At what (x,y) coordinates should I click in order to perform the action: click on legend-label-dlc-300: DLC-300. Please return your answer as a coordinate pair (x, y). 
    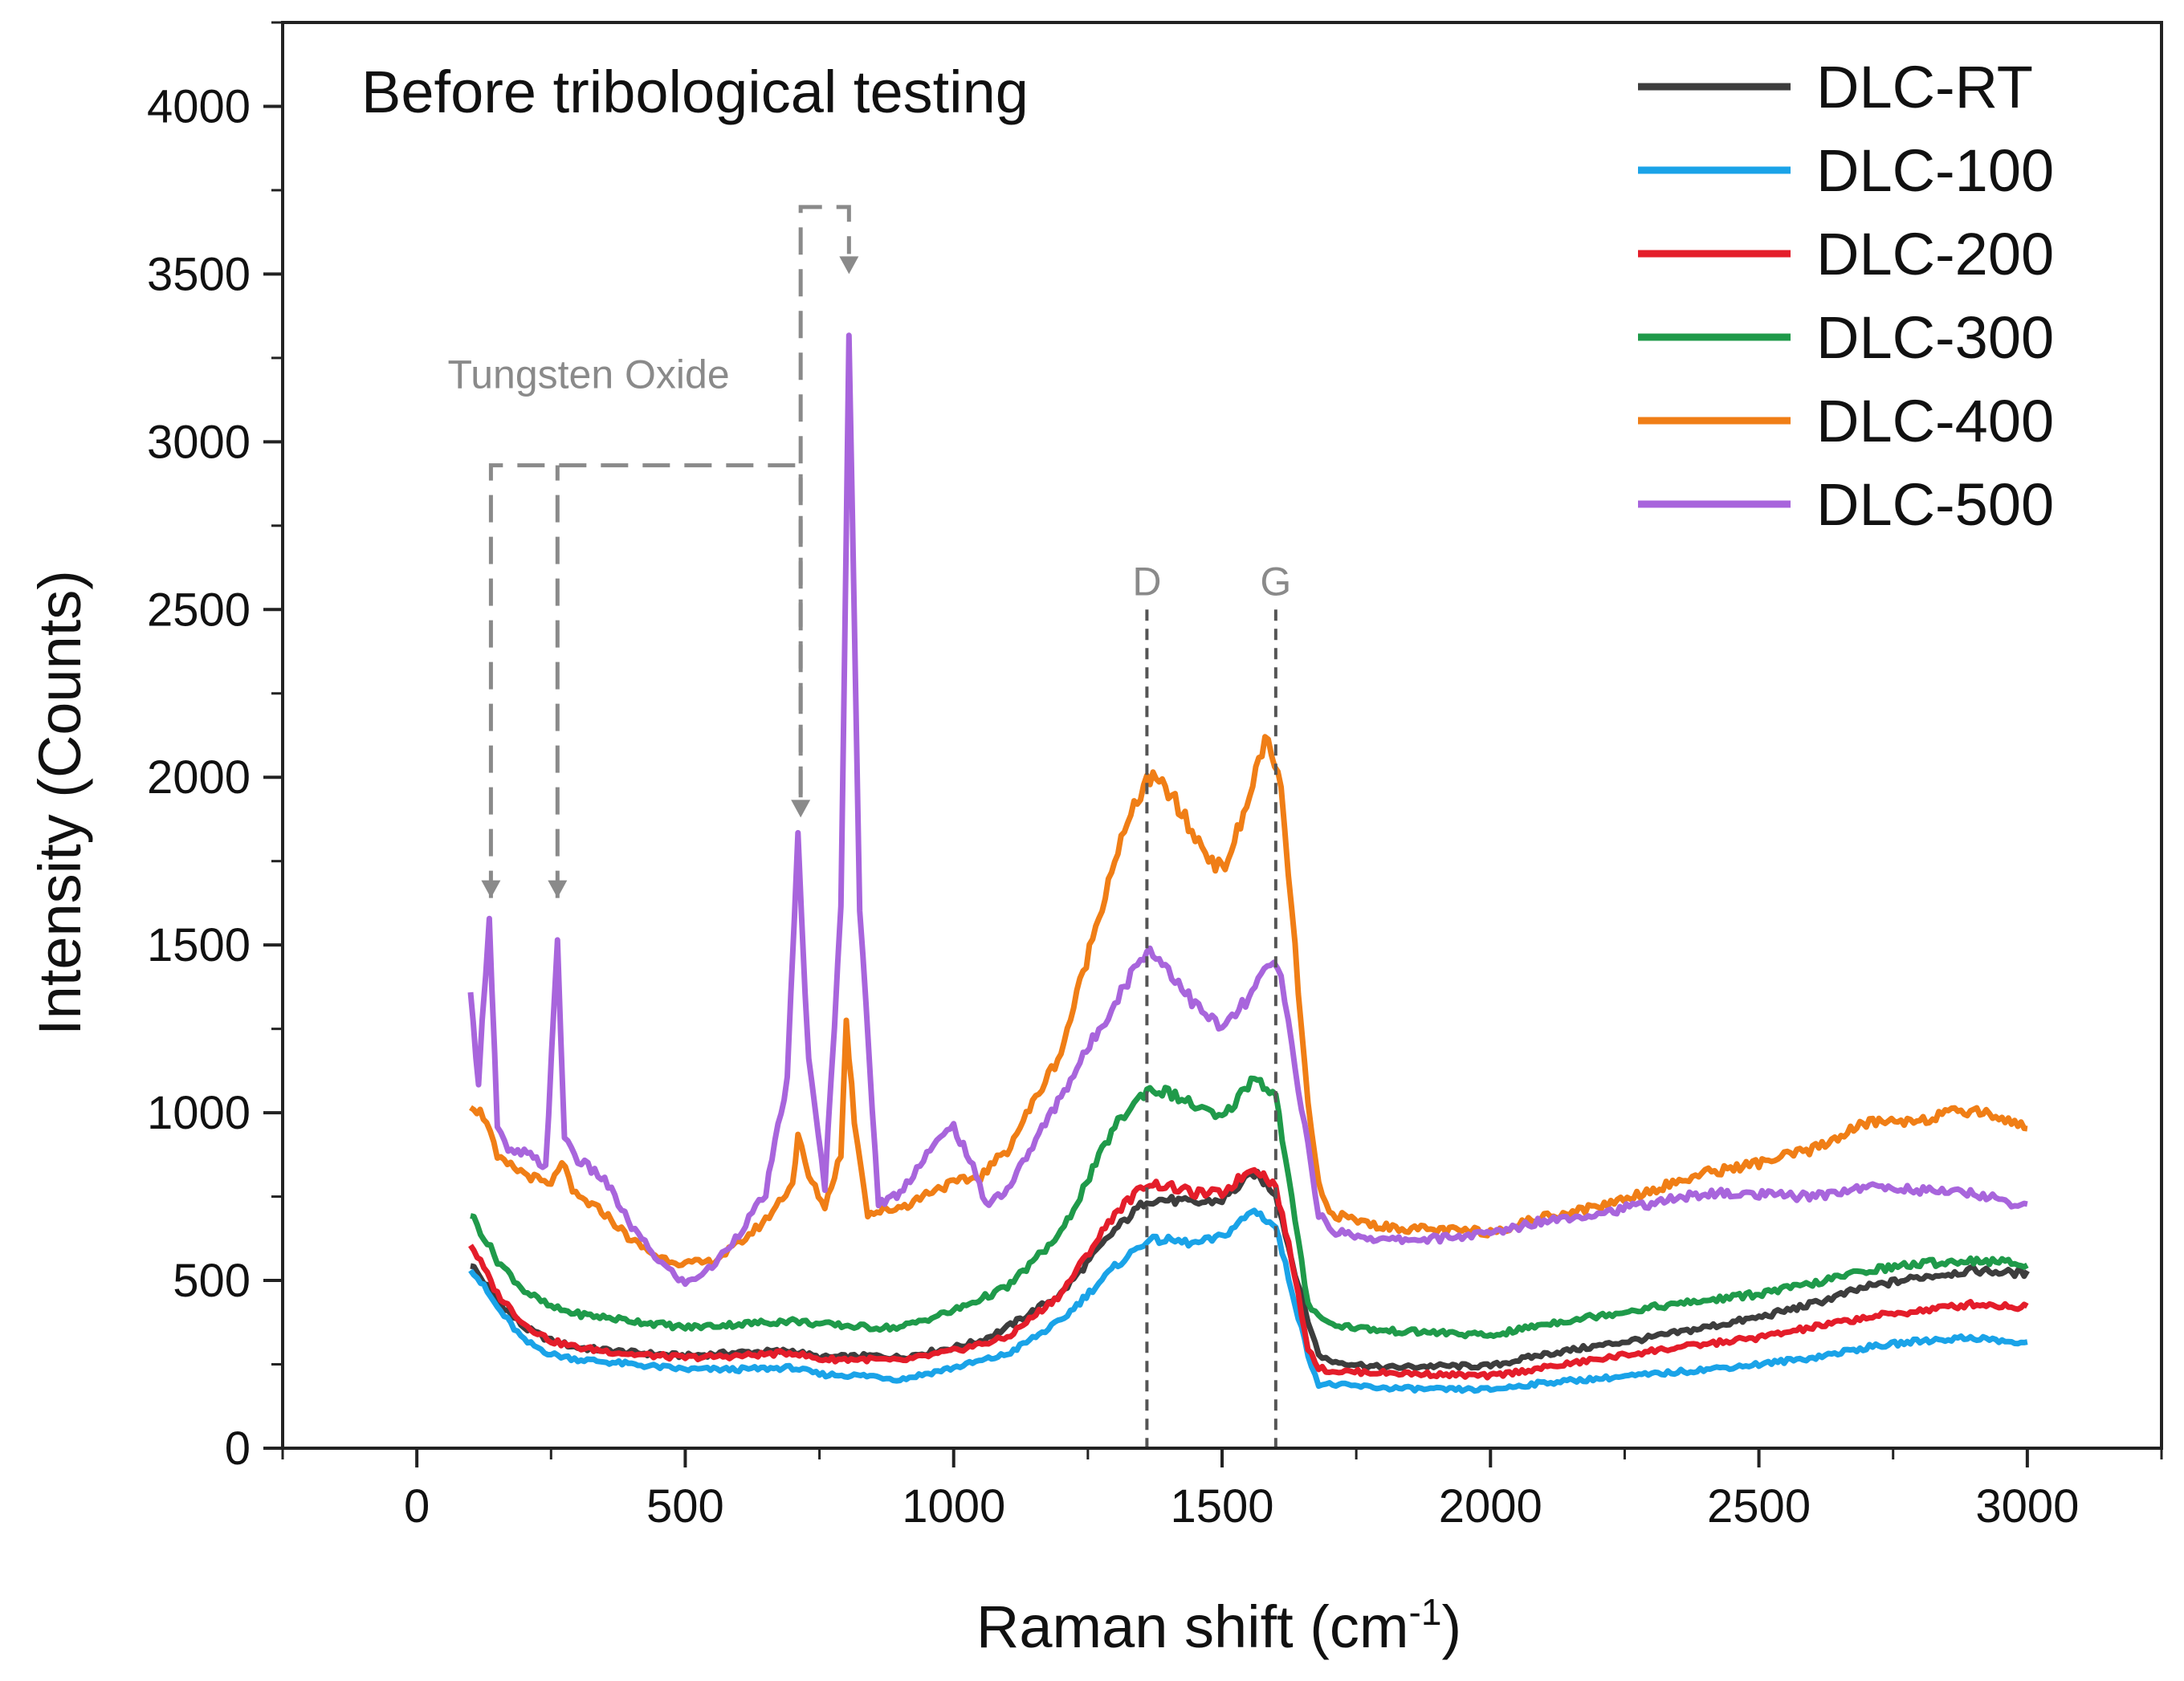
    Looking at the image, I should click on (1935, 338).